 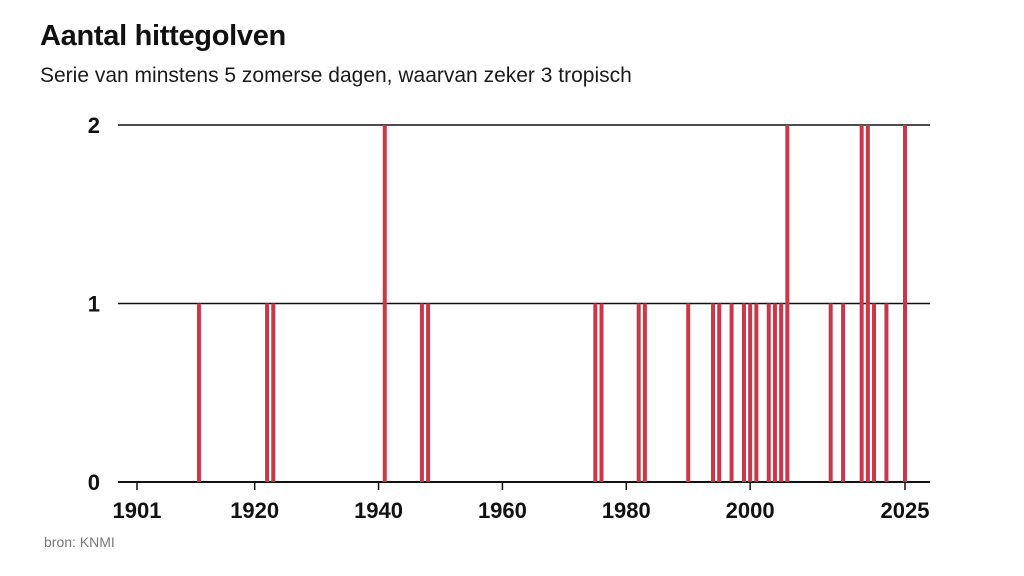 What do you see at coordinates (905, 303) in the screenshot?
I see `bar-2025` at bounding box center [905, 303].